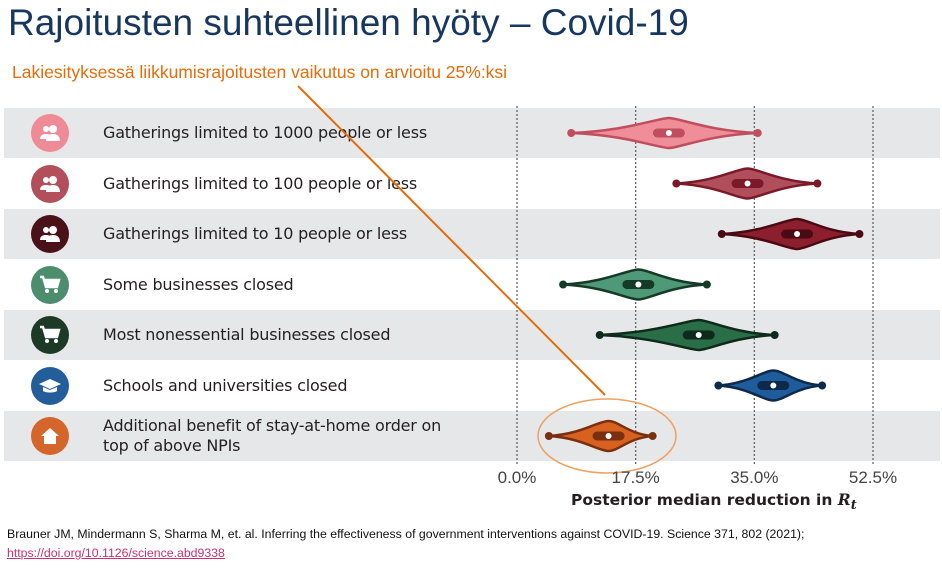 The height and width of the screenshot is (569, 942). Describe the element at coordinates (50, 385) in the screenshot. I see `graduation-cap-icon` at that location.